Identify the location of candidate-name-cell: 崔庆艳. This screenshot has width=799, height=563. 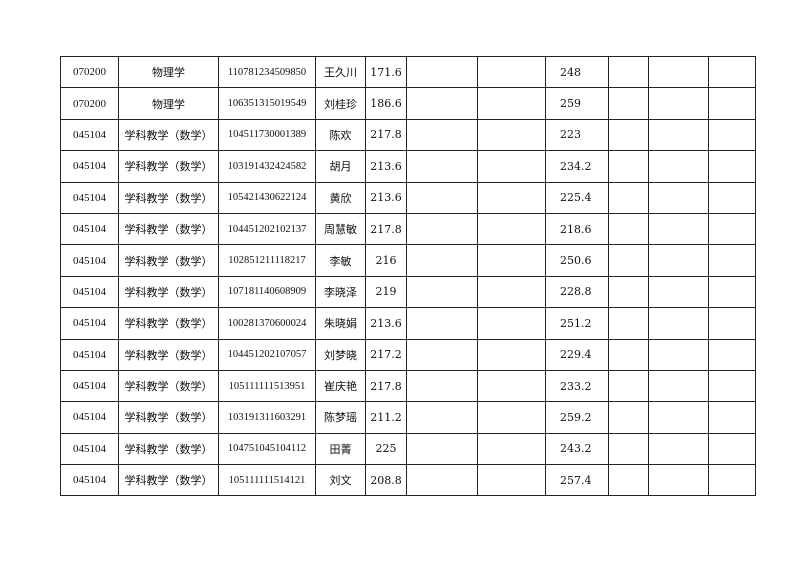
(340, 386).